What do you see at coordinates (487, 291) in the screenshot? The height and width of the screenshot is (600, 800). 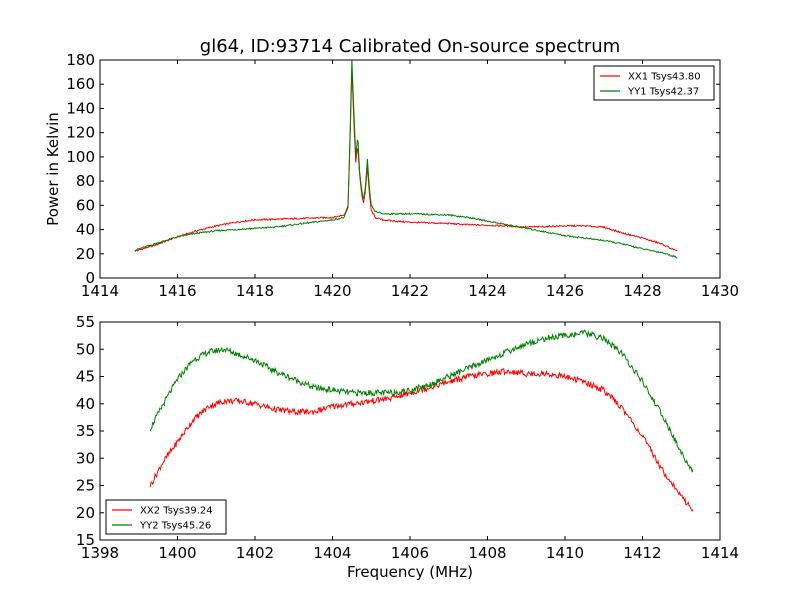 I see `x-tick-label: 1424` at bounding box center [487, 291].